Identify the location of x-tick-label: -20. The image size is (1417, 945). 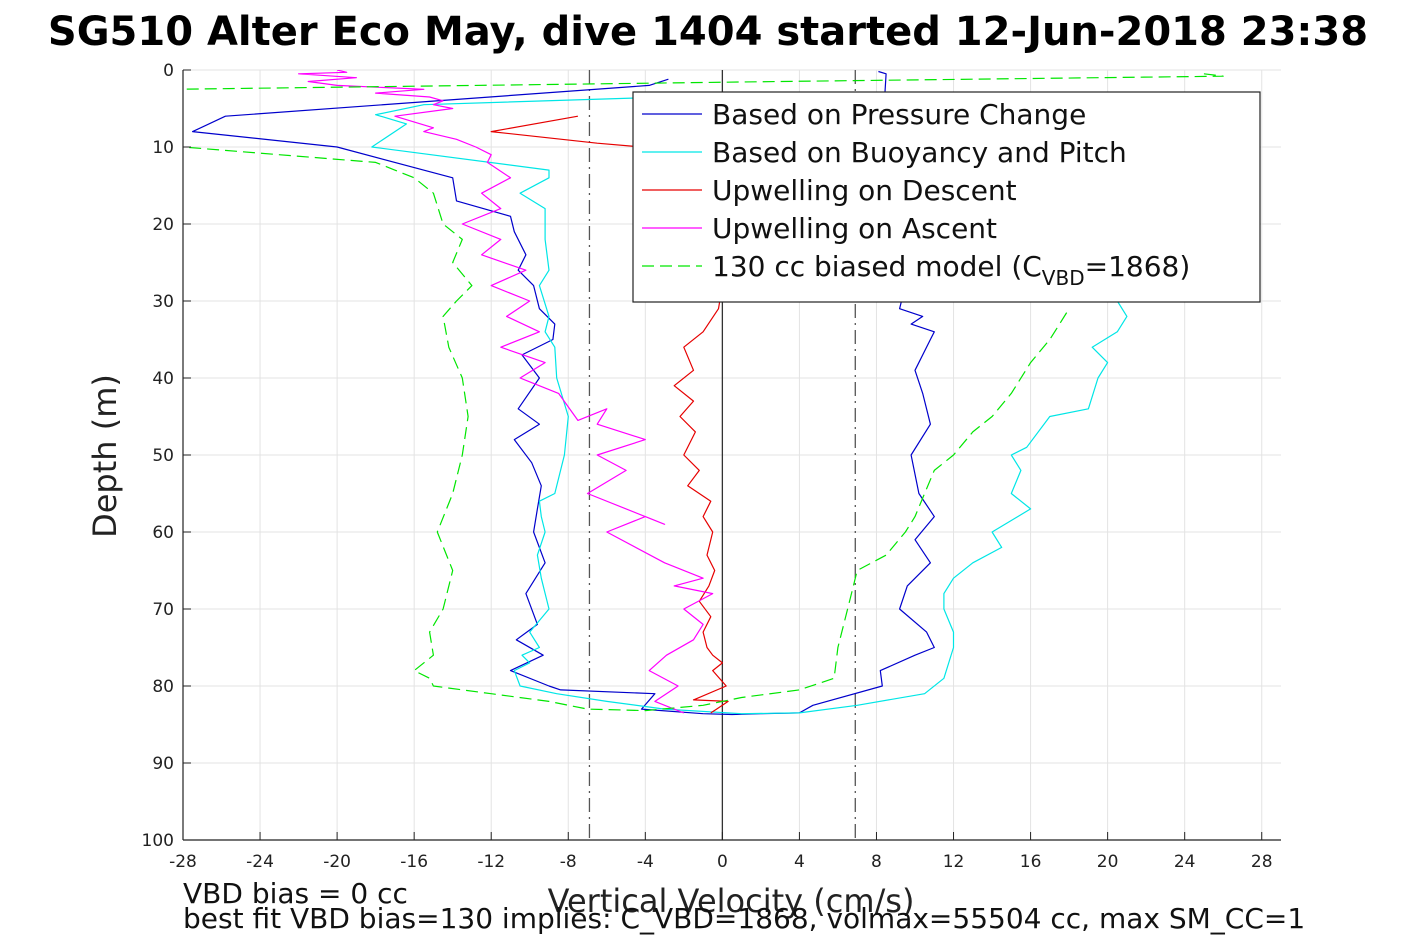
(337, 862).